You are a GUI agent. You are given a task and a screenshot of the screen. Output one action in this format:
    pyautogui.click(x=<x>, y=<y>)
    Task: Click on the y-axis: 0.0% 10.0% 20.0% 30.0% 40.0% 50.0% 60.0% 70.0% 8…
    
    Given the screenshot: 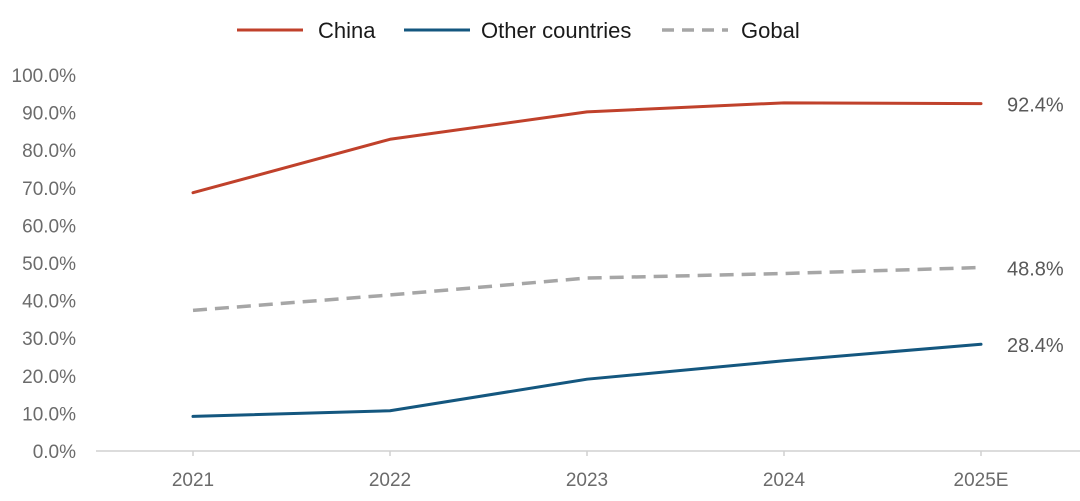 What is the action you would take?
    pyautogui.click(x=44, y=264)
    